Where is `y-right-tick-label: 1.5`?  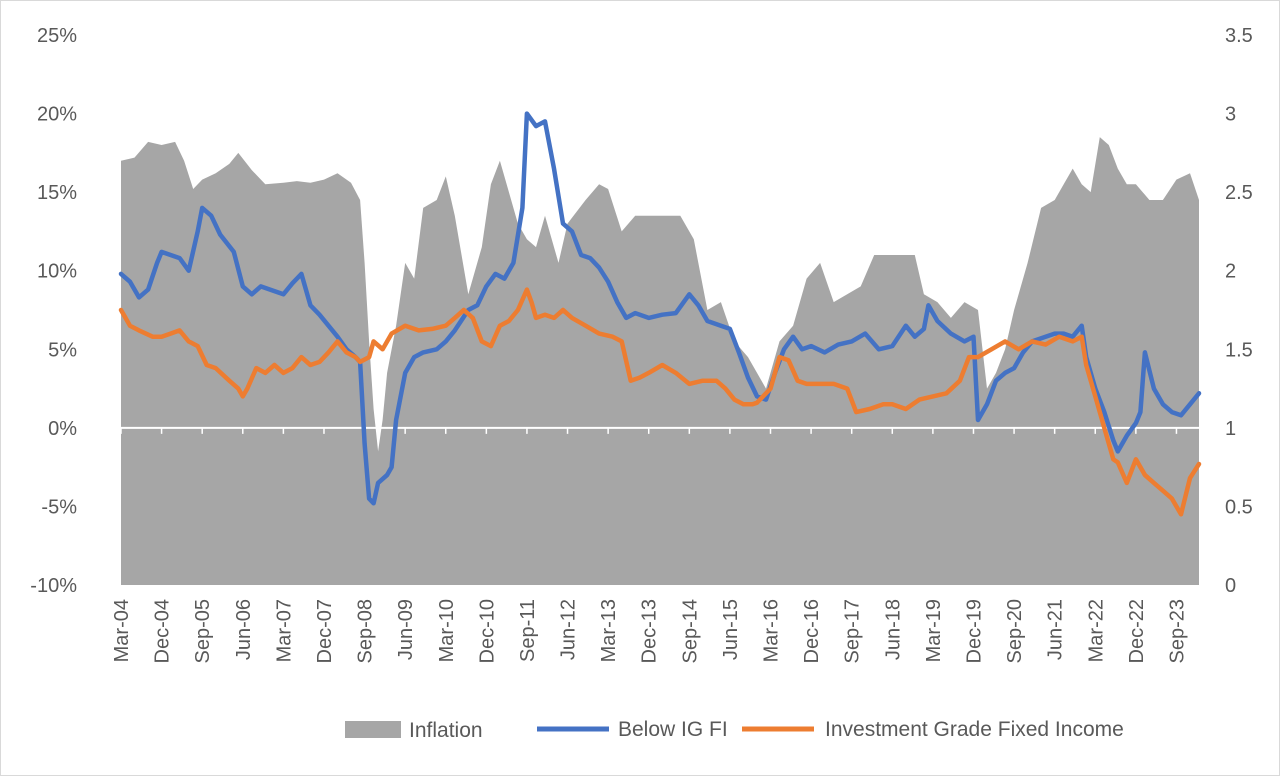
y-right-tick-label: 1.5 is located at coordinates (1239, 350).